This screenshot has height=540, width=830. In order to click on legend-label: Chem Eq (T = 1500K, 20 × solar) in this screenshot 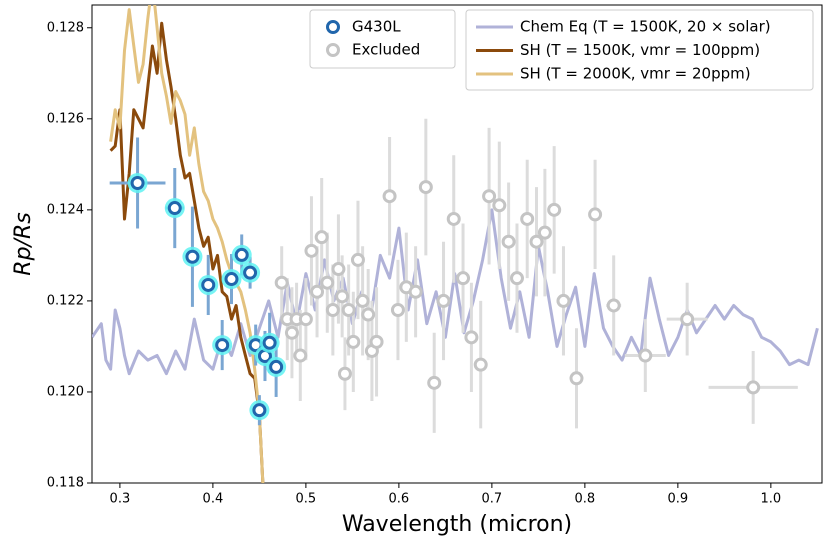, I will do `click(645, 27)`.